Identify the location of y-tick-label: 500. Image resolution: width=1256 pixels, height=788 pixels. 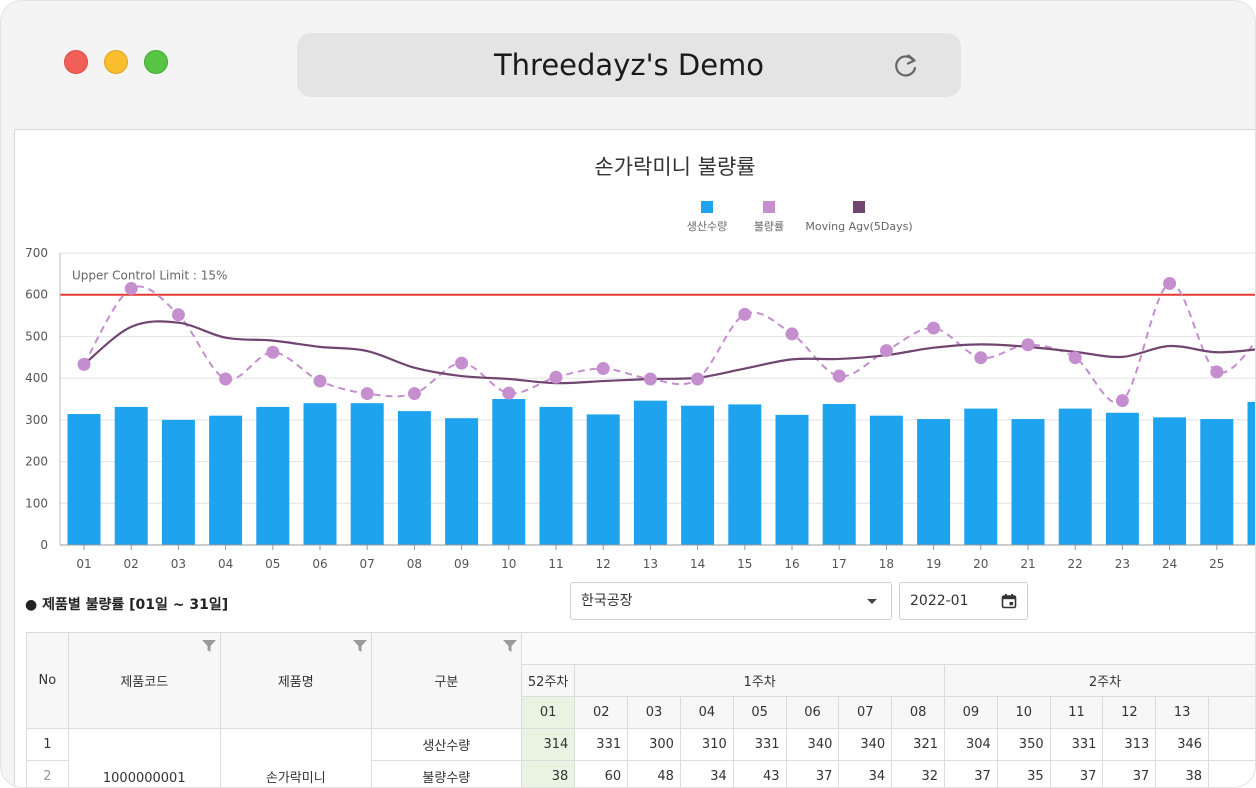
(36, 336).